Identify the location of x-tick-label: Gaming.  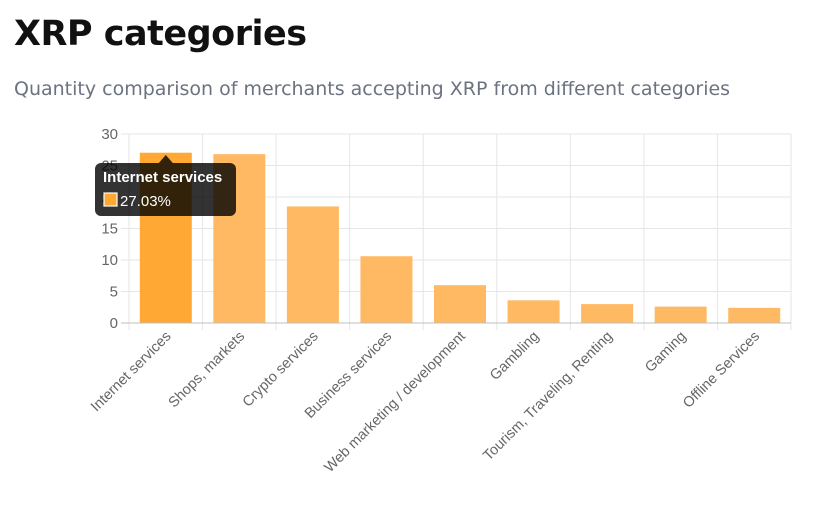
(665, 352).